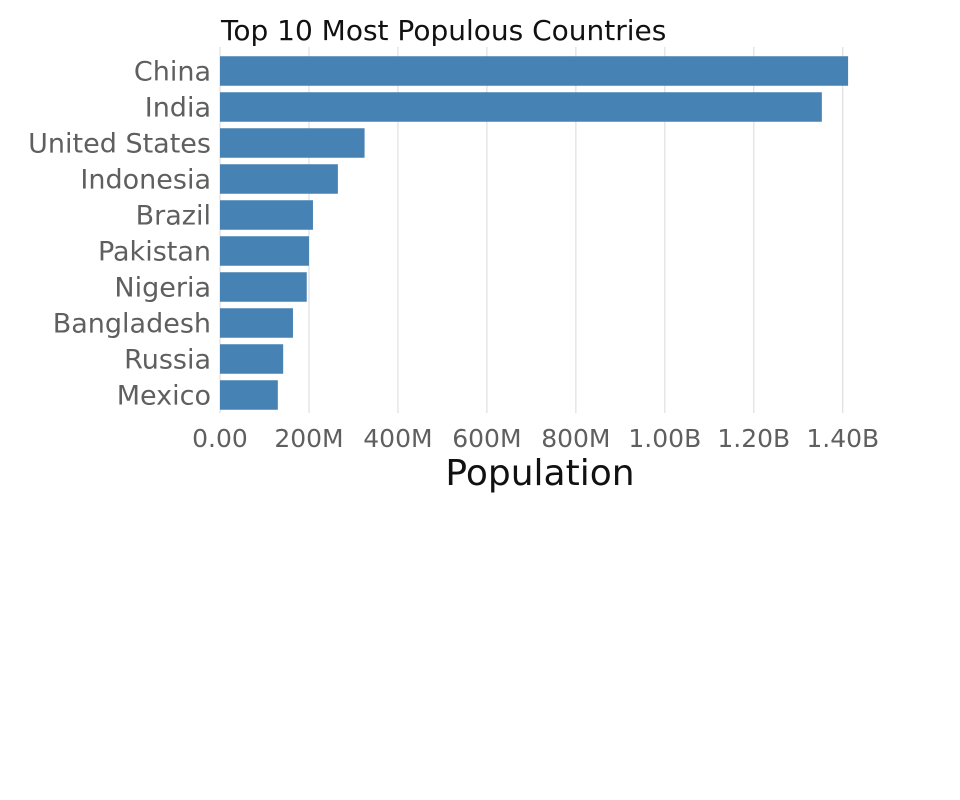 The height and width of the screenshot is (800, 960). I want to click on x-tick-label-4: 800M, so click(575, 438).